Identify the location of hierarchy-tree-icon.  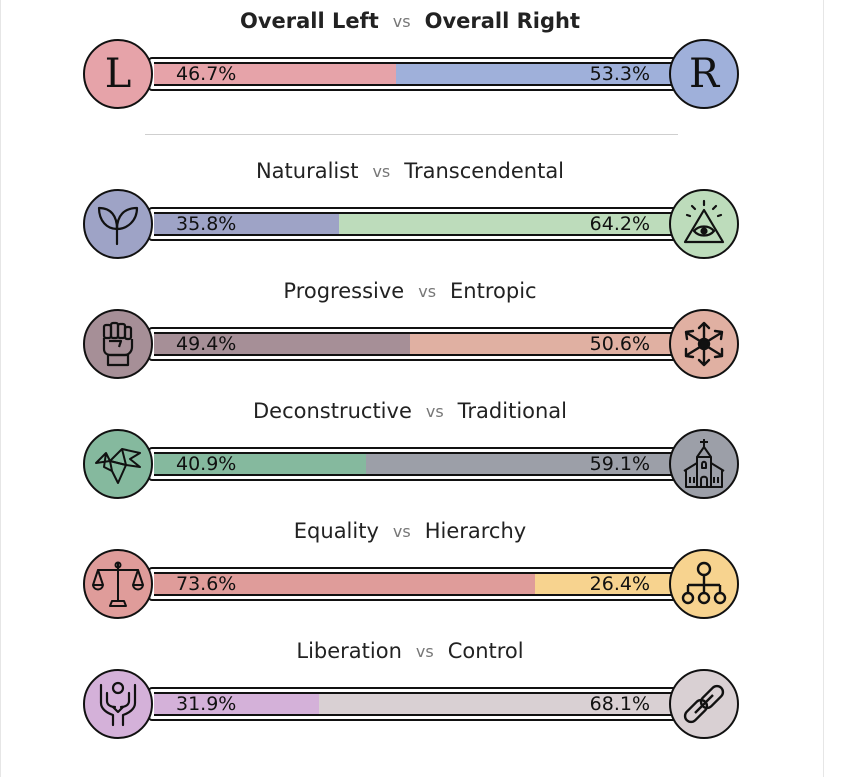
(704, 583).